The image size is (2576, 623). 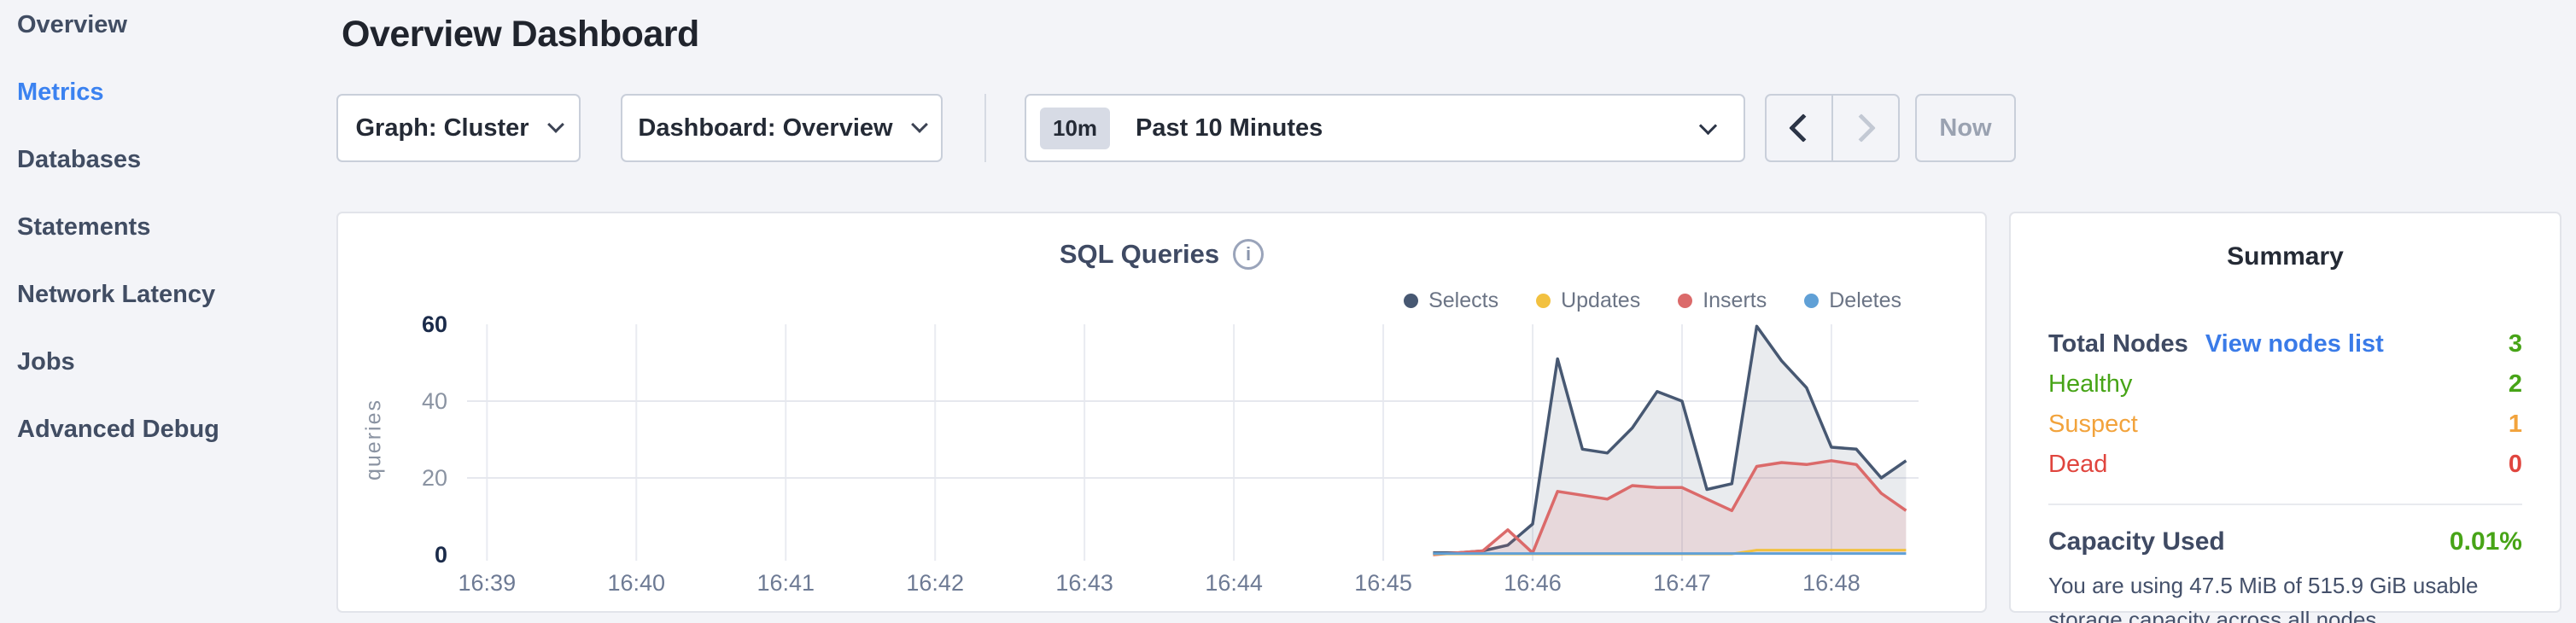 I want to click on capacity-used-label: Capacity Used, so click(x=2136, y=541).